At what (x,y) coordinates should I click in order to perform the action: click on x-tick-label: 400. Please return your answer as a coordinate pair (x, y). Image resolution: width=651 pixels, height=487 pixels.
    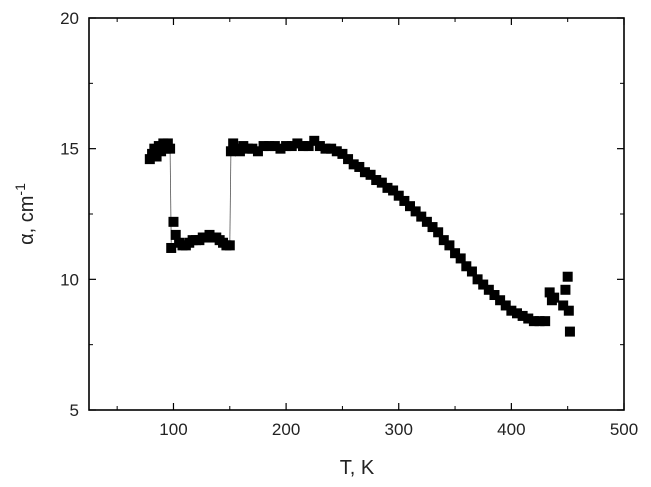
    Looking at the image, I should click on (511, 429).